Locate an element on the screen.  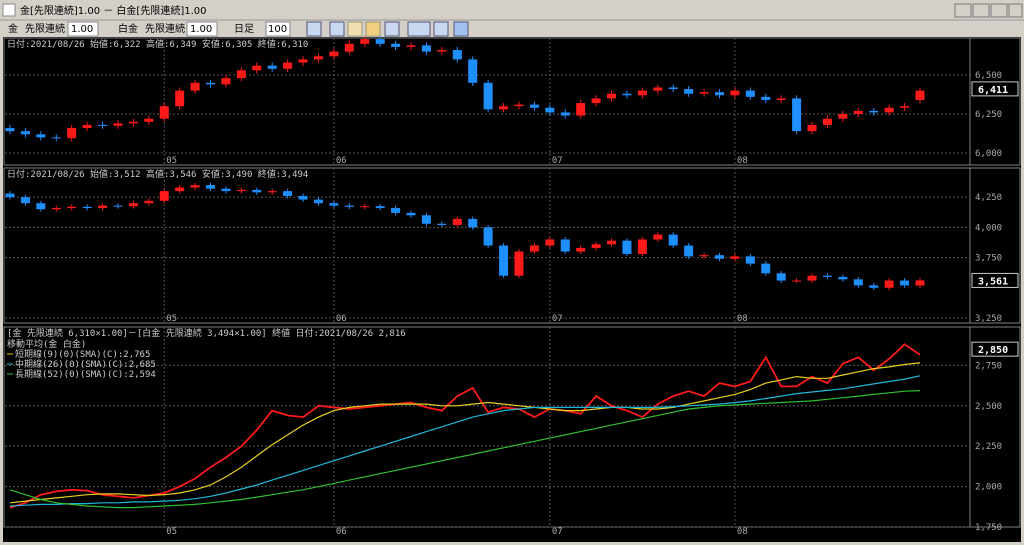
contract1: 先限連続 is located at coordinates (45, 28).